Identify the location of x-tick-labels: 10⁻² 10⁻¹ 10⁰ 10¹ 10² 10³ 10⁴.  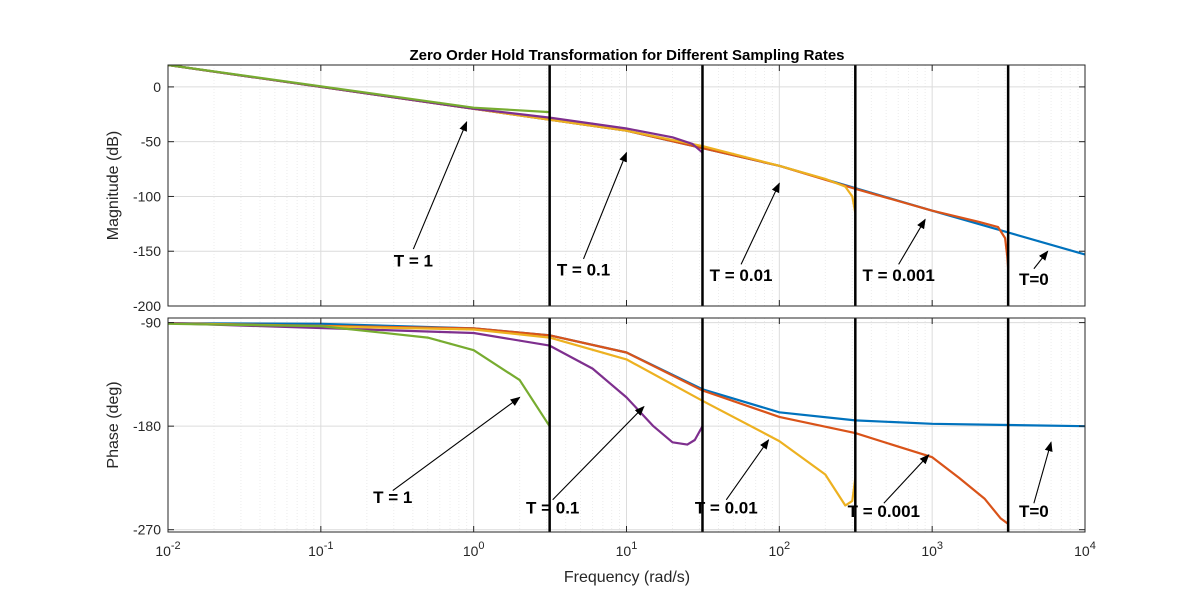
(625, 549).